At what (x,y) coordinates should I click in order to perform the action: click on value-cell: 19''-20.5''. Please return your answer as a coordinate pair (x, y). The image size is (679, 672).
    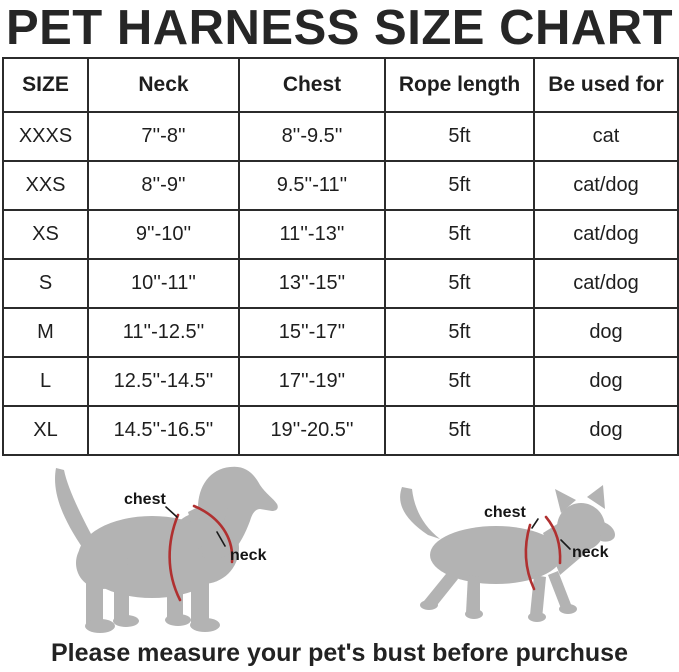
    Looking at the image, I should click on (312, 430).